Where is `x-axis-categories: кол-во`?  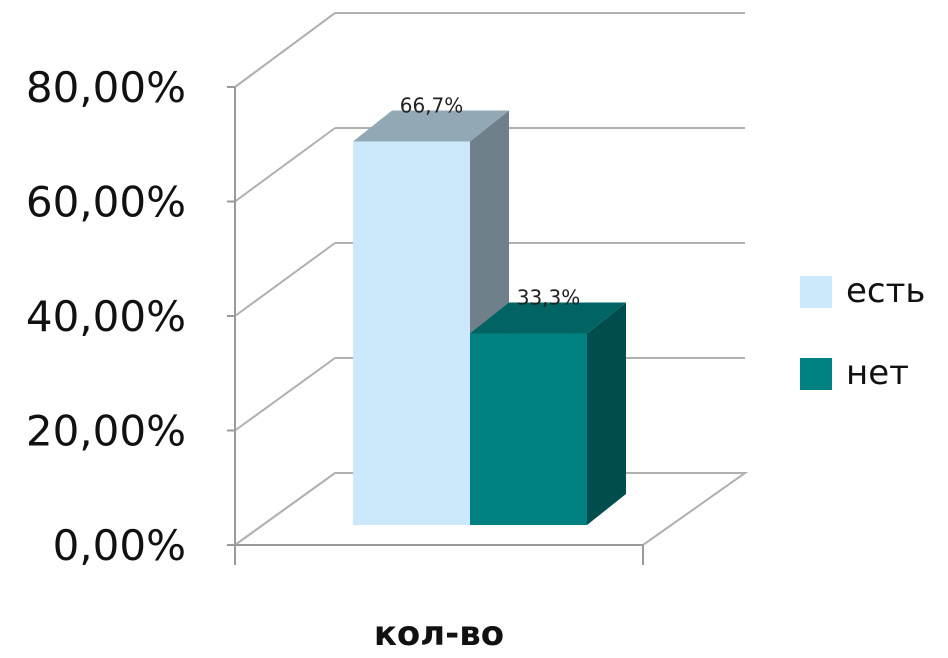 x-axis-categories: кол-во is located at coordinates (439, 634).